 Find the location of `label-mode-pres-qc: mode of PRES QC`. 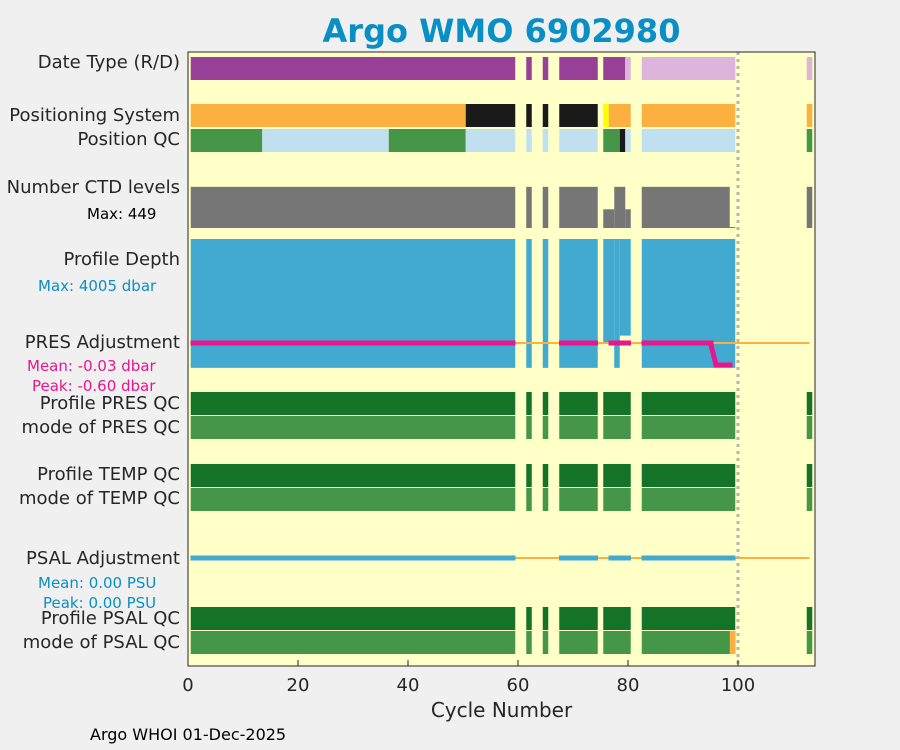

label-mode-pres-qc: mode of PRES QC is located at coordinates (100, 427).